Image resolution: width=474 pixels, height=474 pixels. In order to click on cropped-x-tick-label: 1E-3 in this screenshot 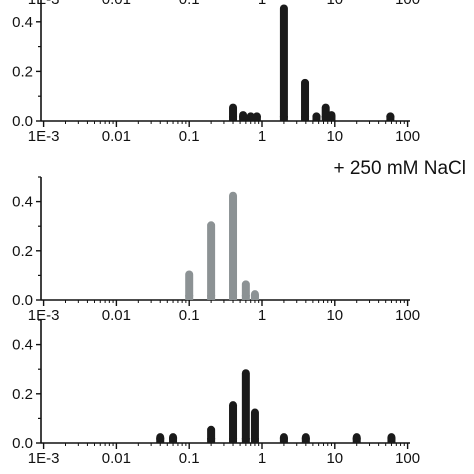, I will do `click(44, 4)`.